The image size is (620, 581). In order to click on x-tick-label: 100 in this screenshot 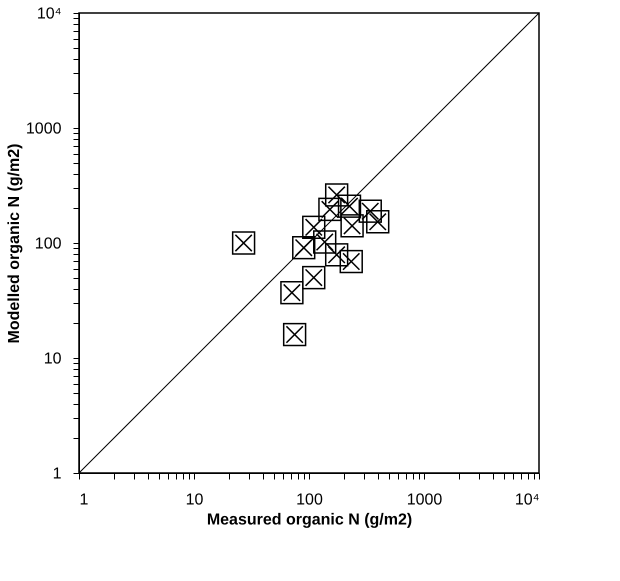, I will do `click(309, 500)`.